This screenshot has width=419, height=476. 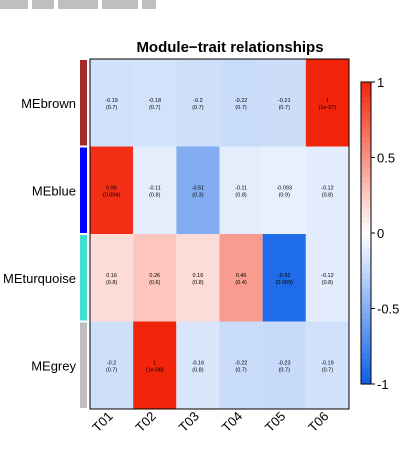 What do you see at coordinates (328, 108) in the screenshot?
I see `cell-pvalue-label: (1e-07)` at bounding box center [328, 108].